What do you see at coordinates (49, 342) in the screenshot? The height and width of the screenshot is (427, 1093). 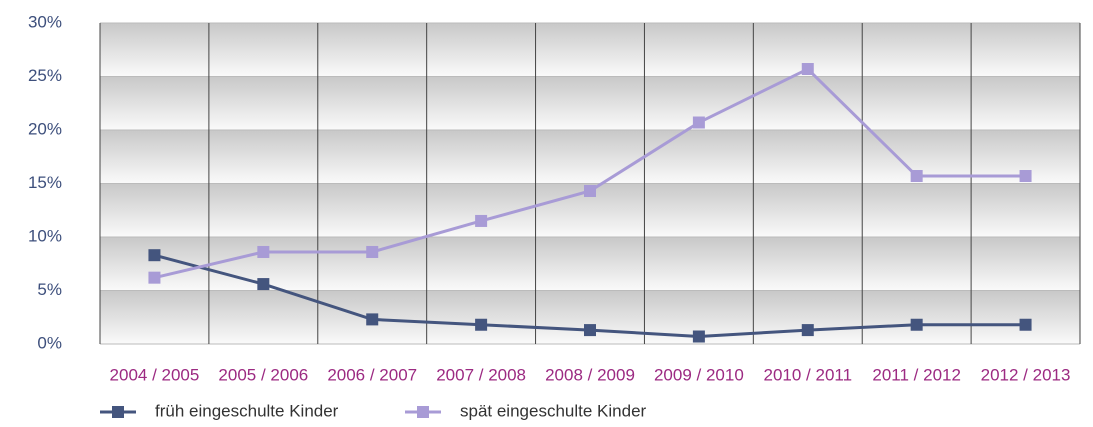 I see `y-tick-label: 0%` at bounding box center [49, 342].